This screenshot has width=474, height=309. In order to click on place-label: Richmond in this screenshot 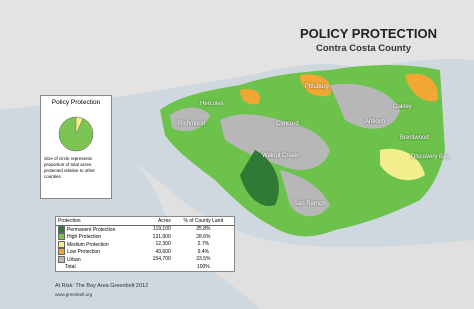, I will do `click(192, 124)`.